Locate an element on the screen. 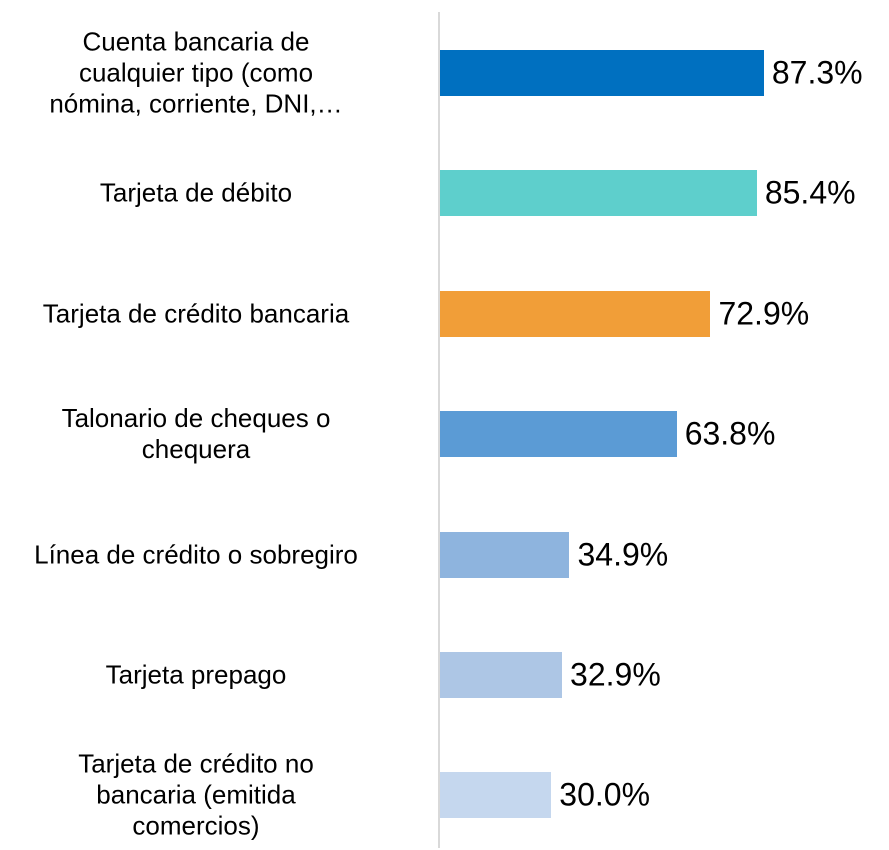 This screenshot has width=889, height=850. category-label: Talonario de cheques o chequera is located at coordinates (196, 434).